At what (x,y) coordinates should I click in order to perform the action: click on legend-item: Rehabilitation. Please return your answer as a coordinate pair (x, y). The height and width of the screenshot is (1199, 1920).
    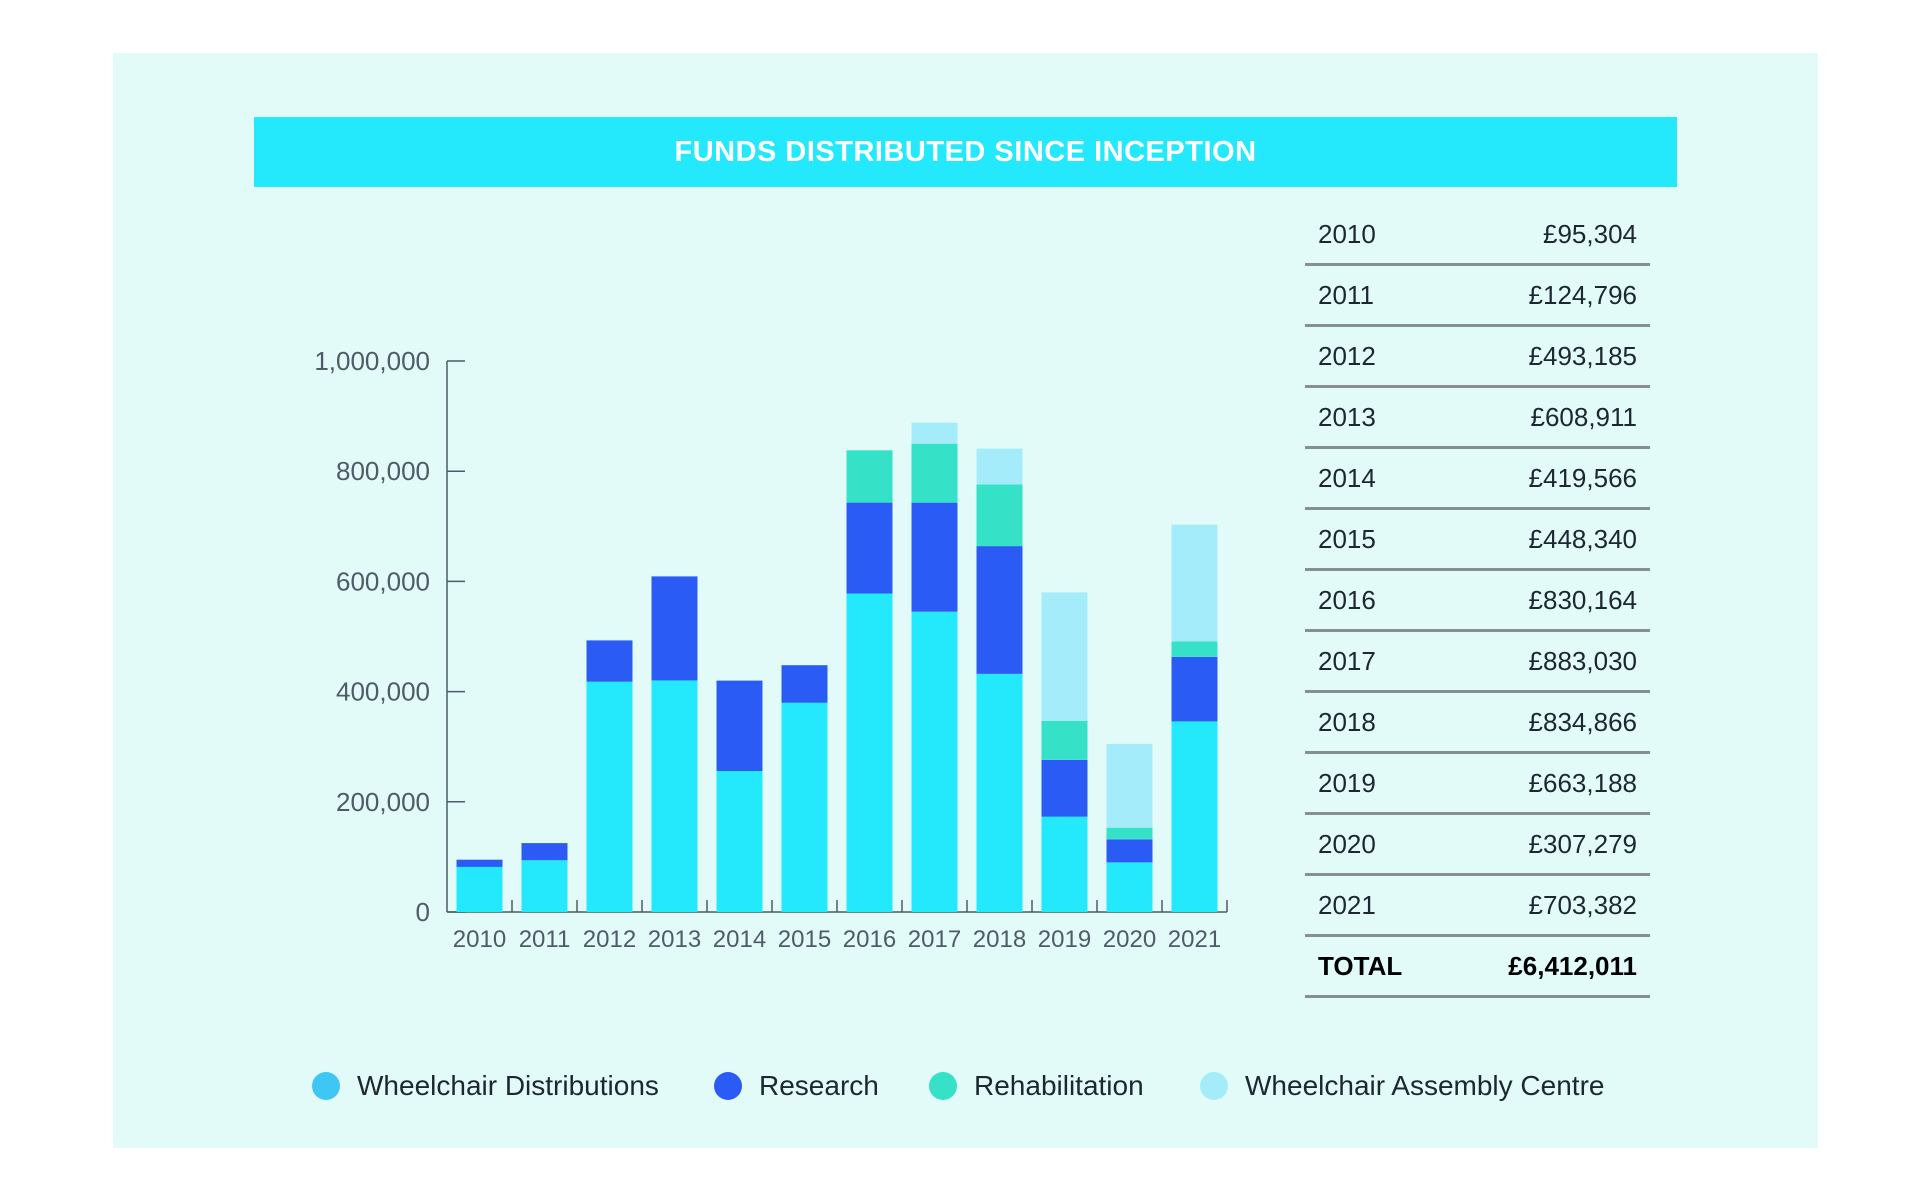
    Looking at the image, I should click on (1036, 1086).